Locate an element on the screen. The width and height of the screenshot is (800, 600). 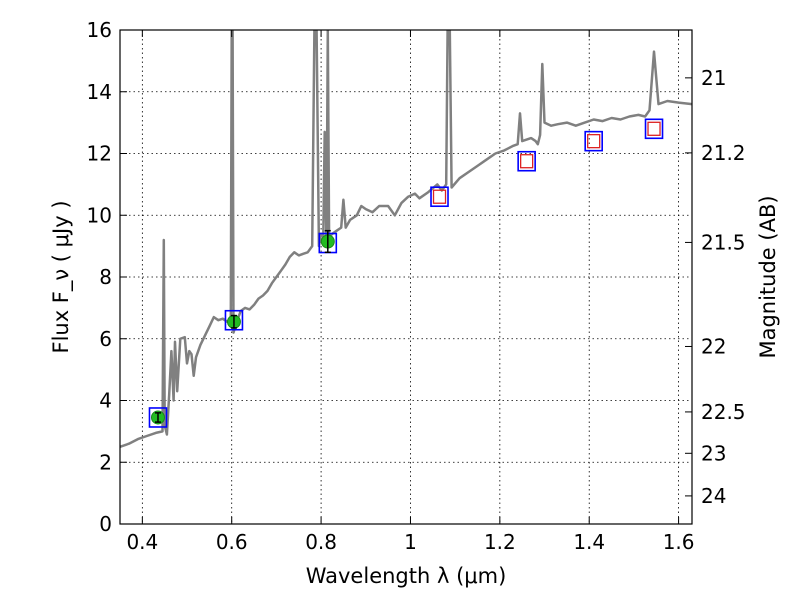
x-tick-label: 1 is located at coordinates (410, 542).